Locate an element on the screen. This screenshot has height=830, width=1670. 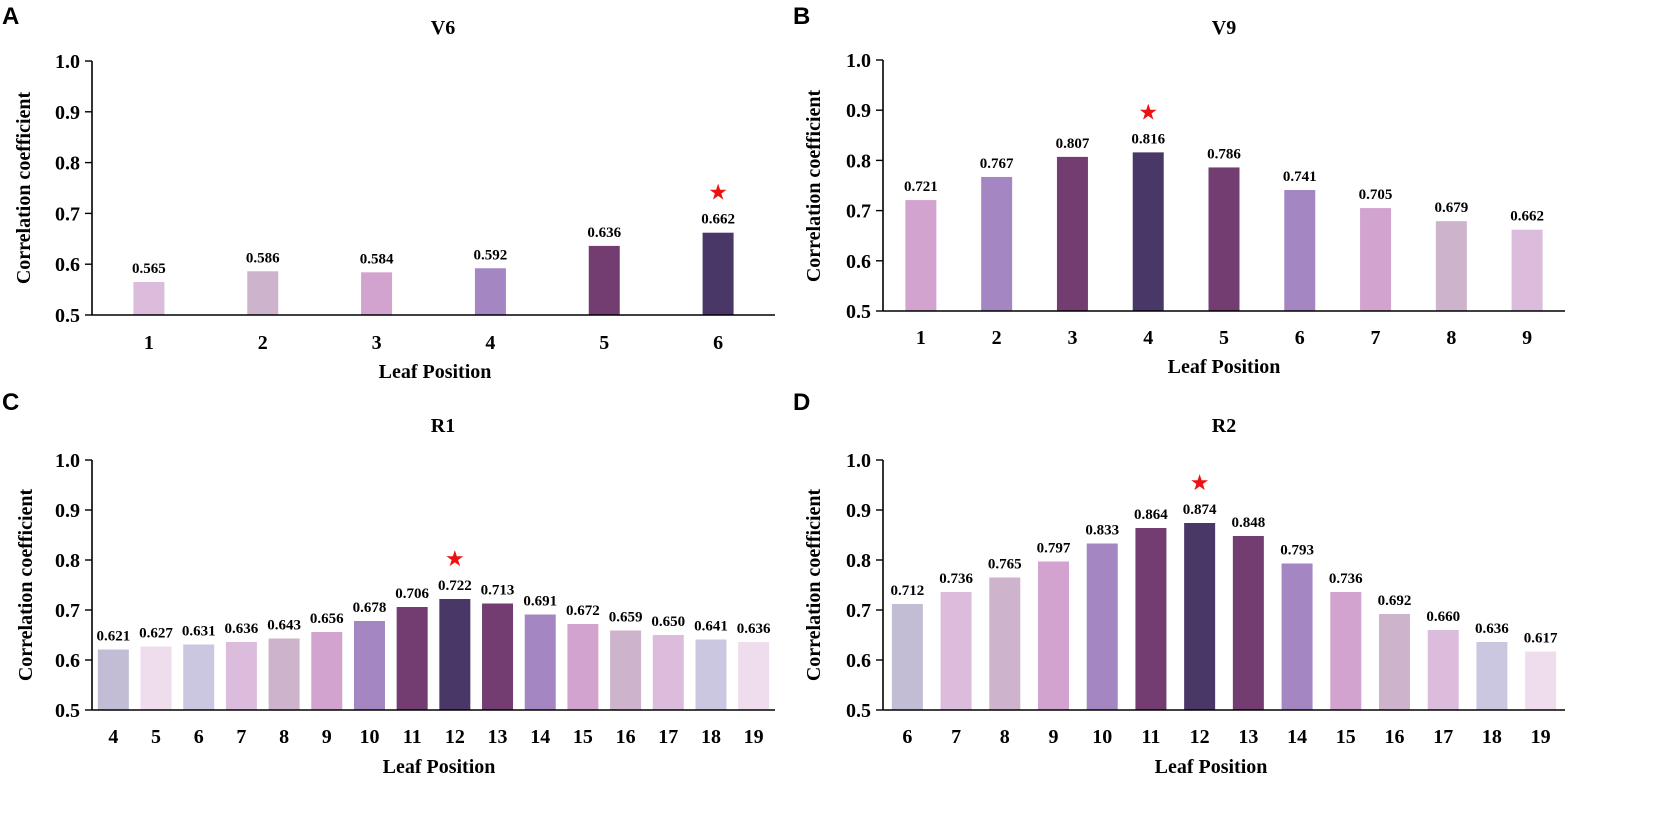
value-label-v6-2: 0.586 is located at coordinates (263, 258).